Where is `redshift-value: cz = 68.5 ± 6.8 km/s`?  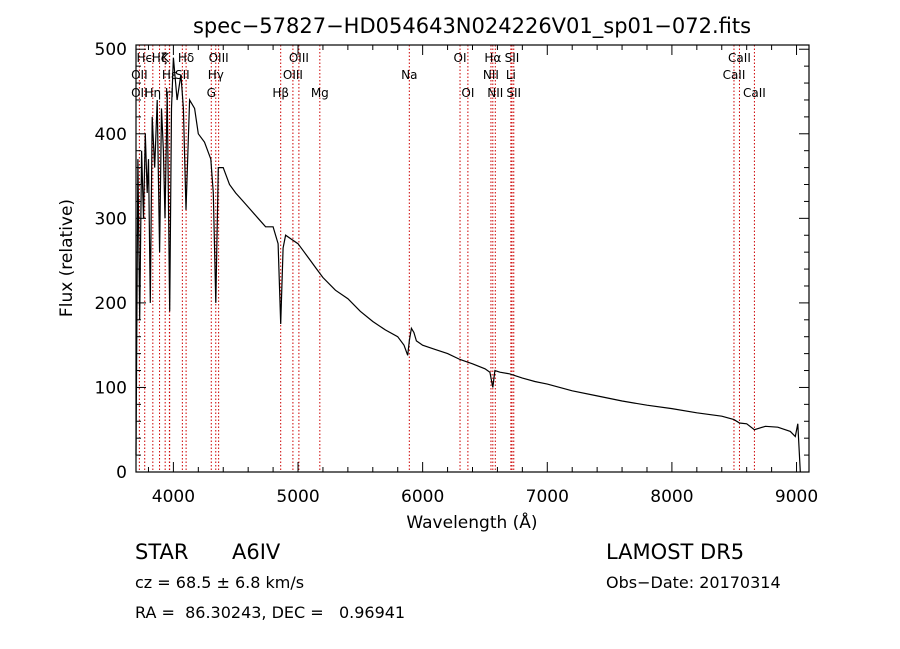
redshift-value: cz = 68.5 ± 6.8 km/s is located at coordinates (220, 582).